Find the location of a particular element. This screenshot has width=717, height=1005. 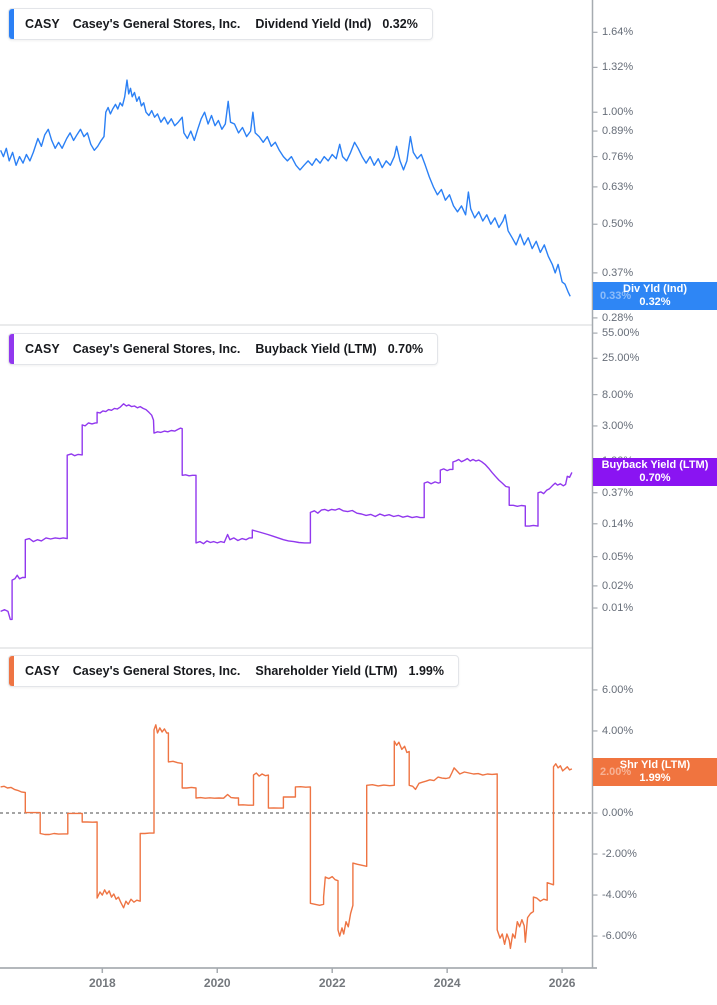

y-tick-label: 55.00% is located at coordinates (621, 333).